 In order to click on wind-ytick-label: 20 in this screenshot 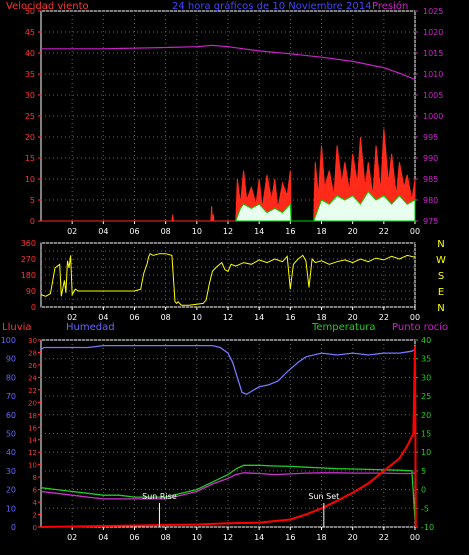, I will do `click(30, 137)`.